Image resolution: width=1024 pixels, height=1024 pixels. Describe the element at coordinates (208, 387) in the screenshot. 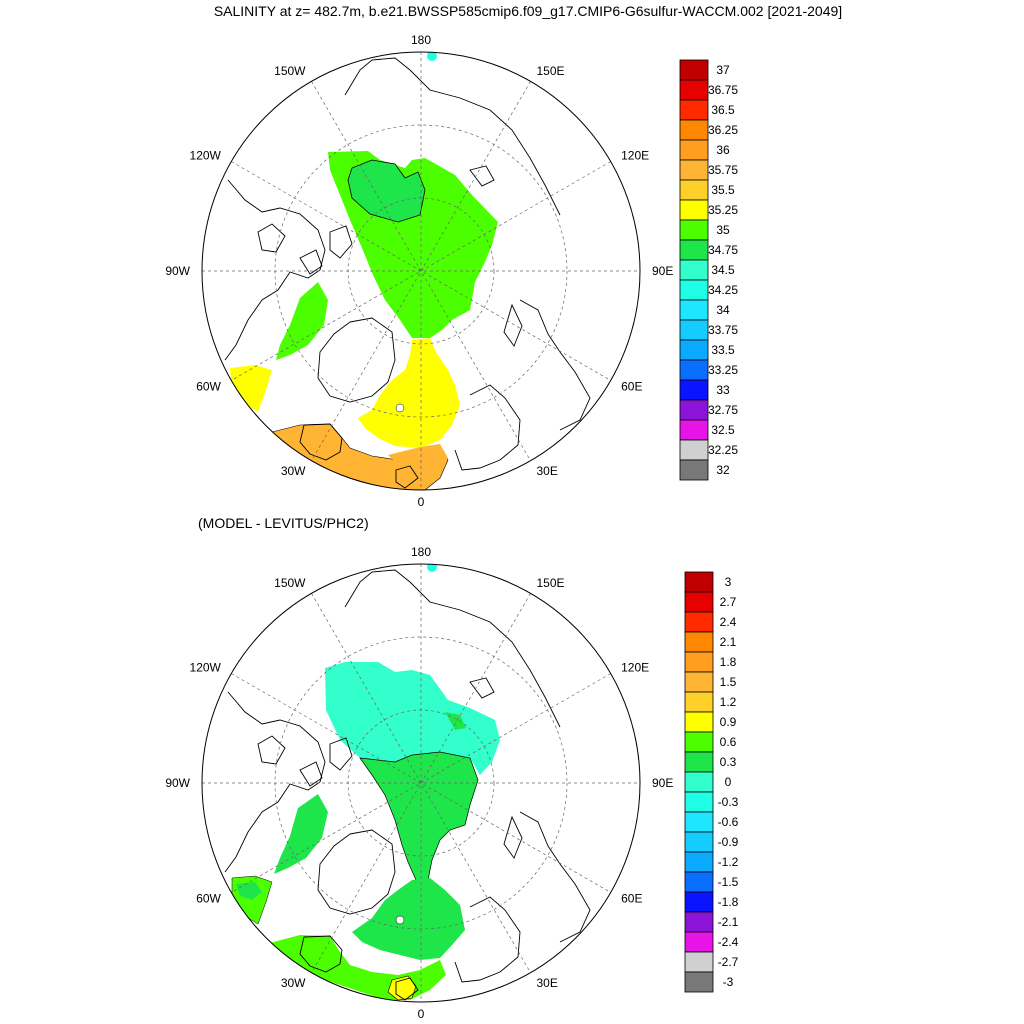

I see `top-lon-label: 60W` at that location.